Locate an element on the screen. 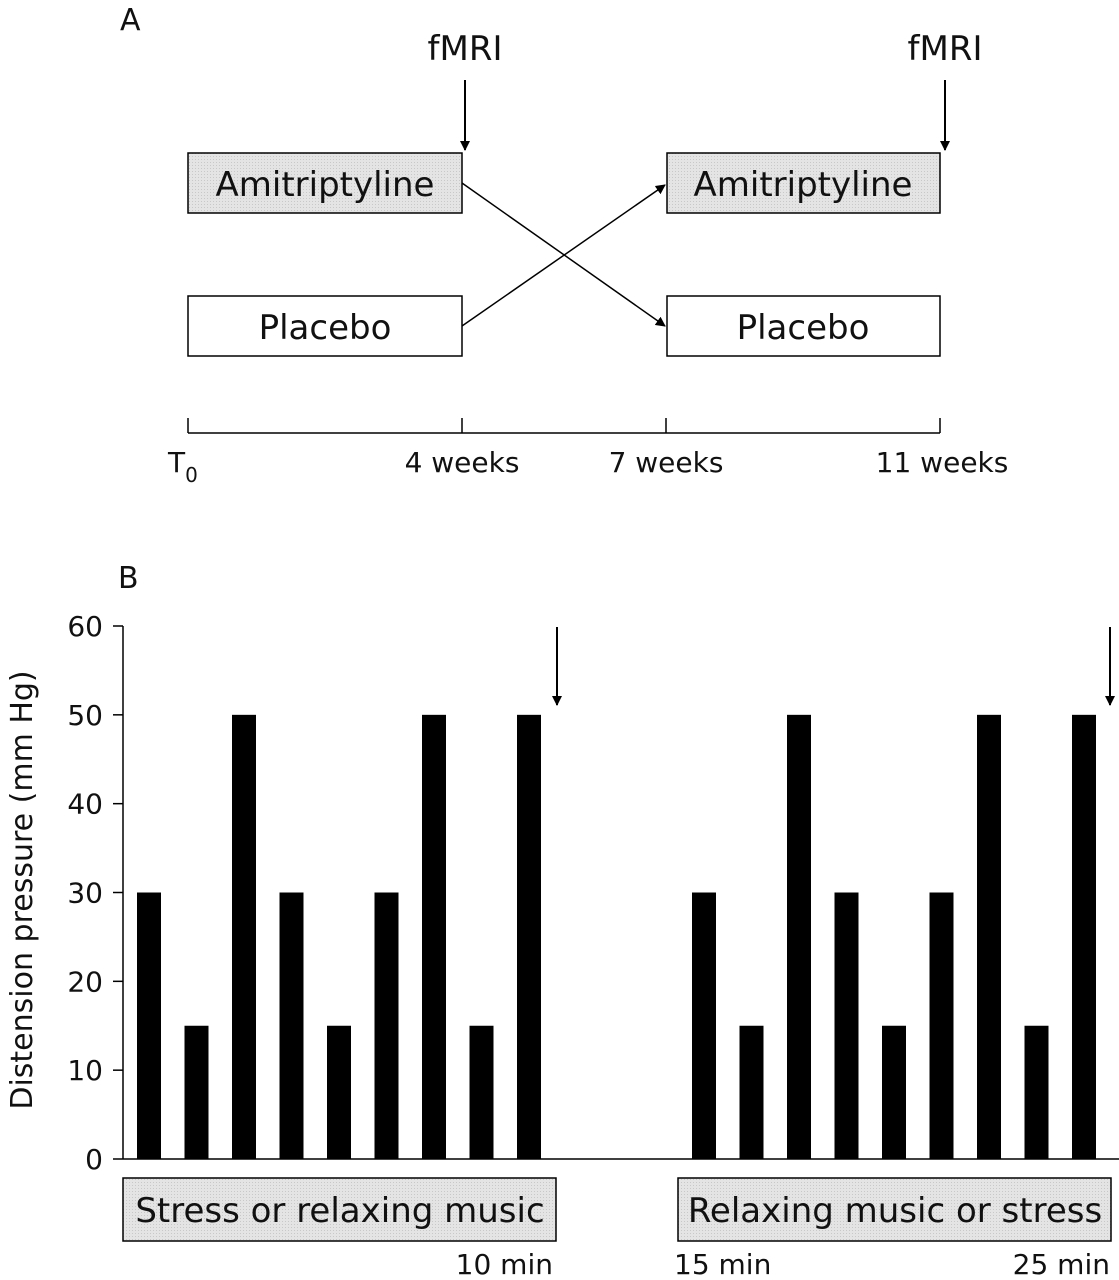 This screenshot has width=1119, height=1280. box-placebo-label-2: Placebo is located at coordinates (803, 328).